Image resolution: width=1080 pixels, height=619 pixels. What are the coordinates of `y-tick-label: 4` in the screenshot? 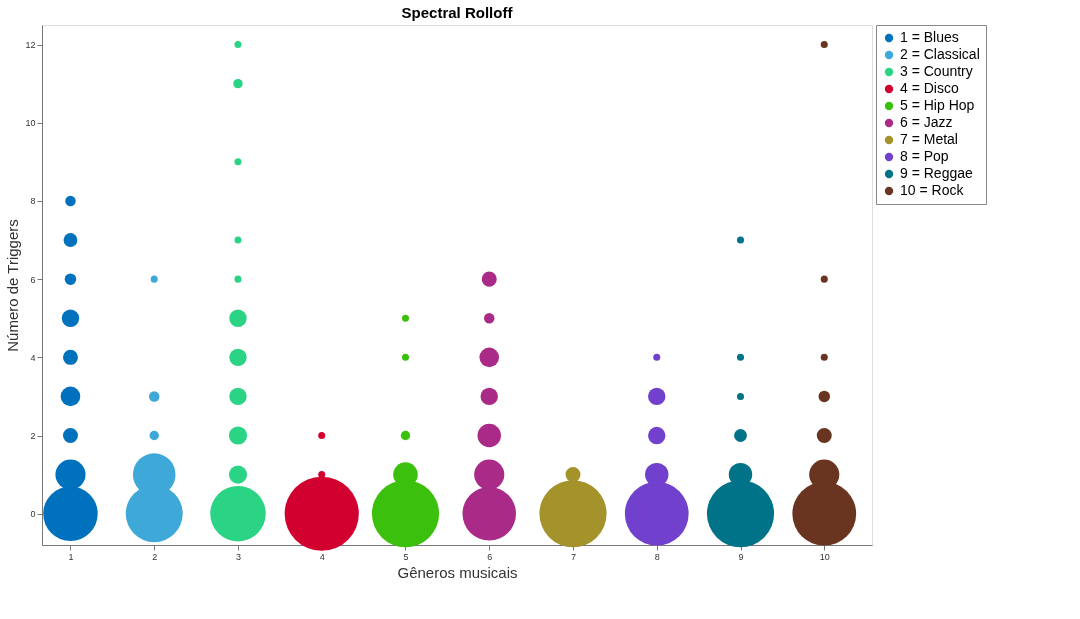 It's located at (33, 357).